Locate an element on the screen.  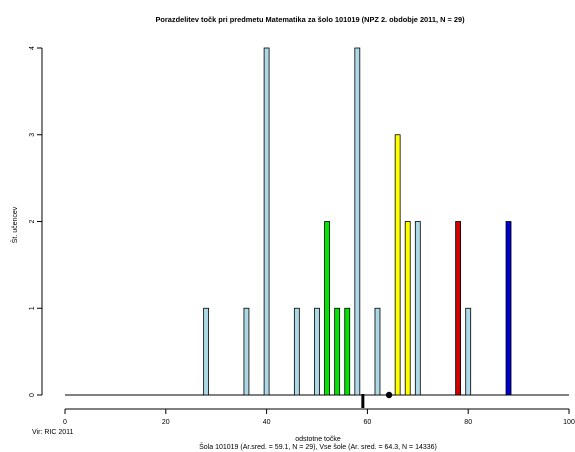
source-note: Vir: RIC 2011 is located at coordinates (52, 432).